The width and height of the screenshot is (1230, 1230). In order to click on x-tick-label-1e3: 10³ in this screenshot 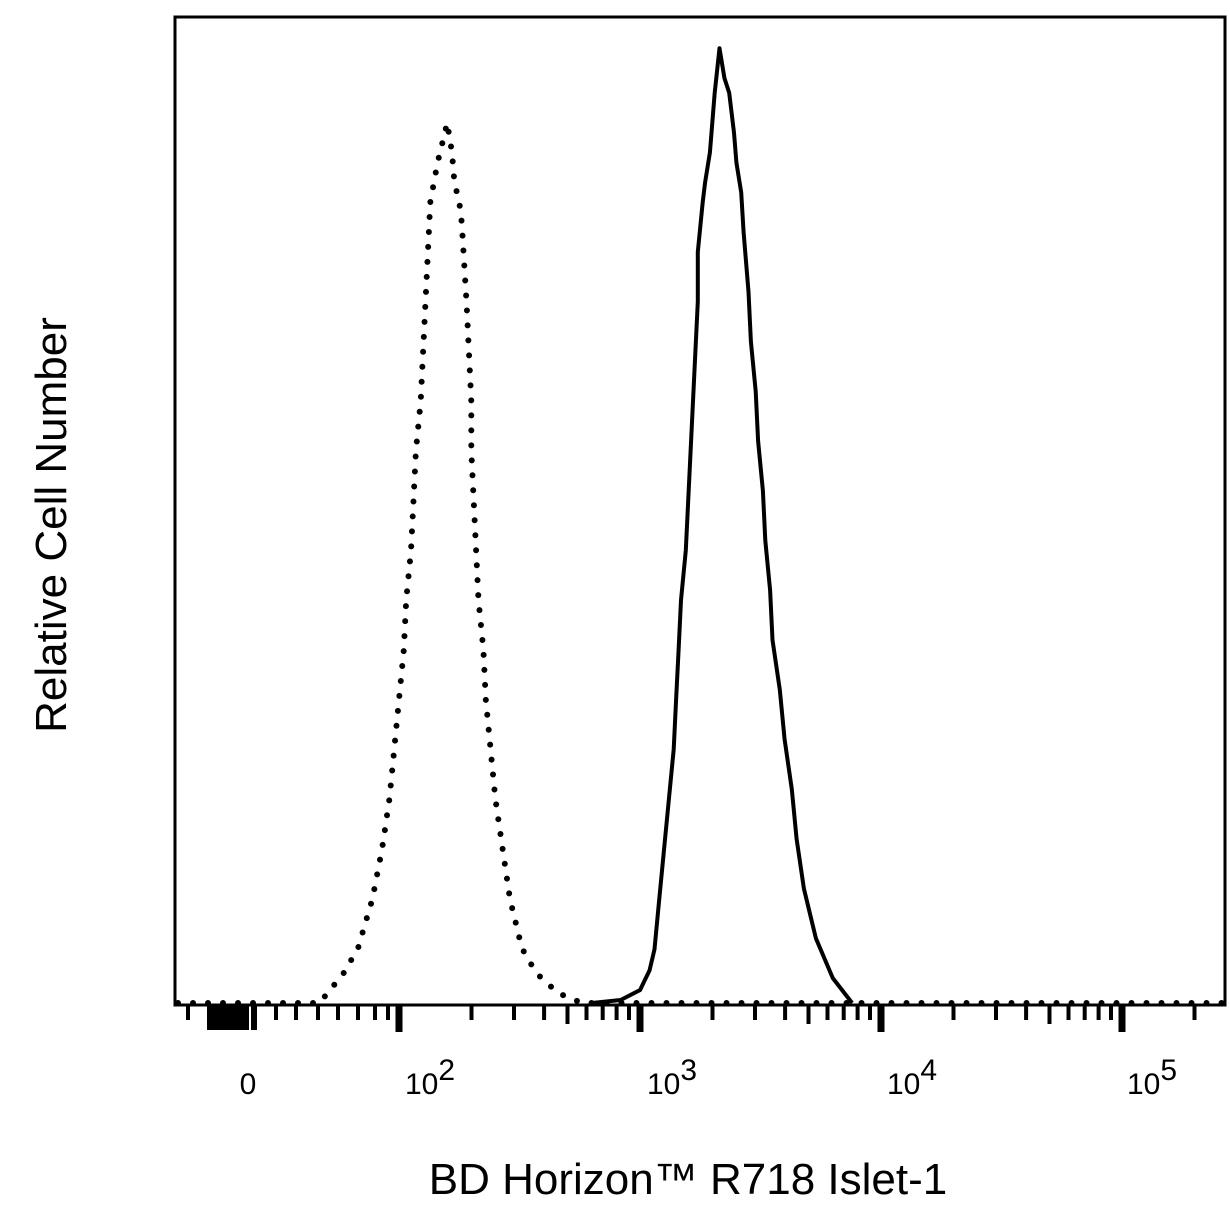, I will do `click(671, 1078)`.